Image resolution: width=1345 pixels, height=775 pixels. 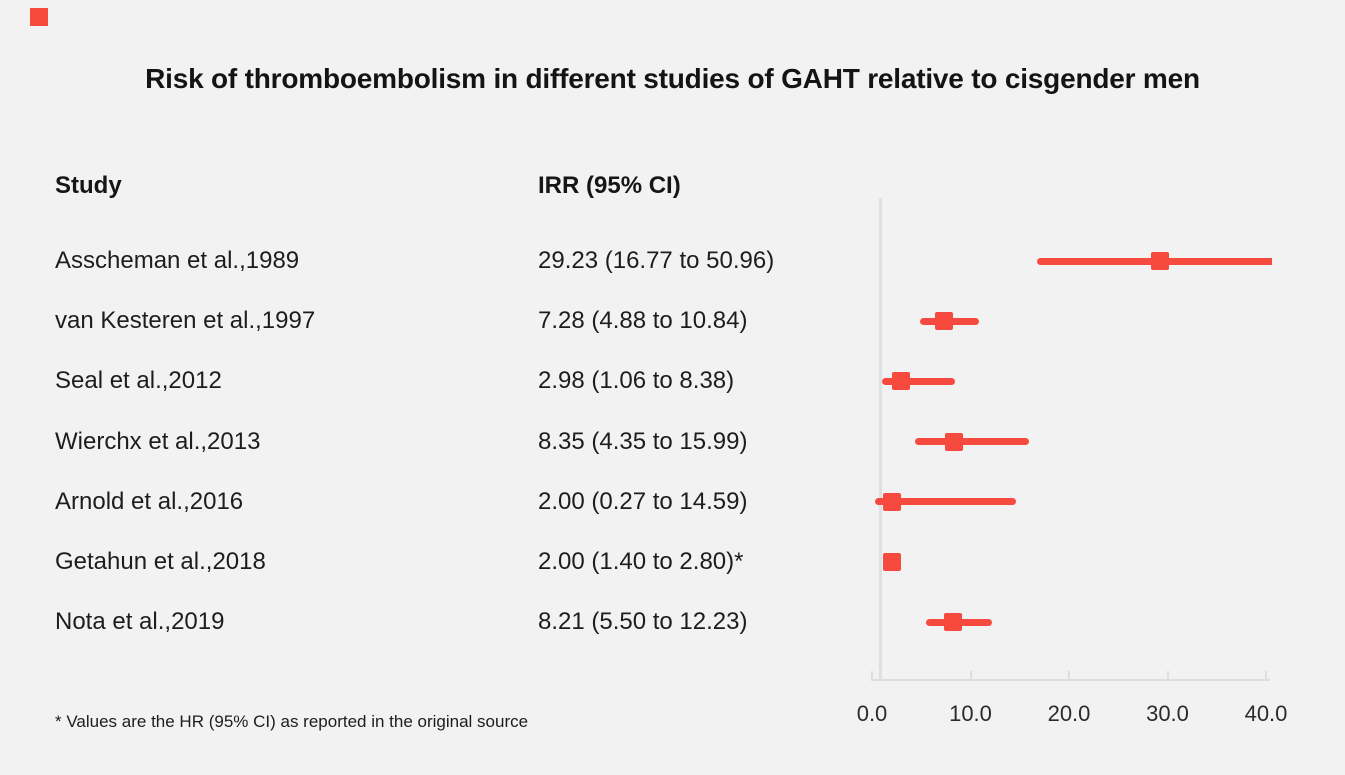 I want to click on x-axis-line, so click(x=1070, y=680).